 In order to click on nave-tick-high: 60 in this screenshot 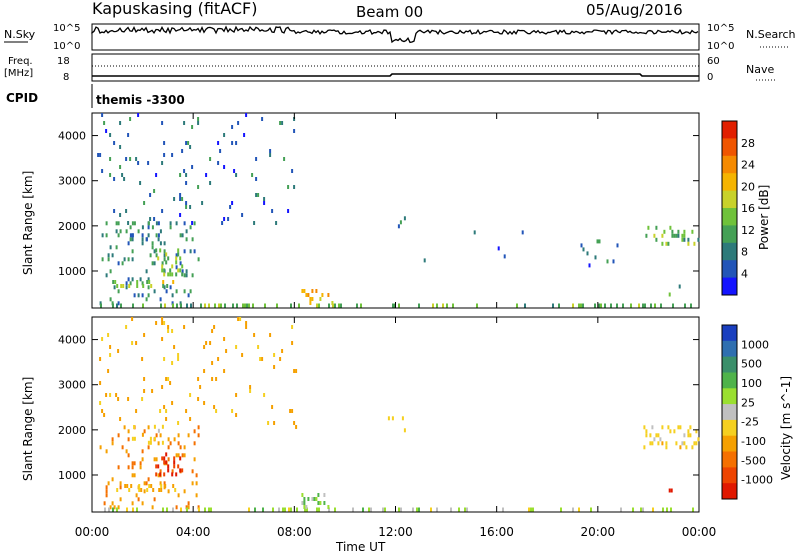, I will do `click(713, 61)`.